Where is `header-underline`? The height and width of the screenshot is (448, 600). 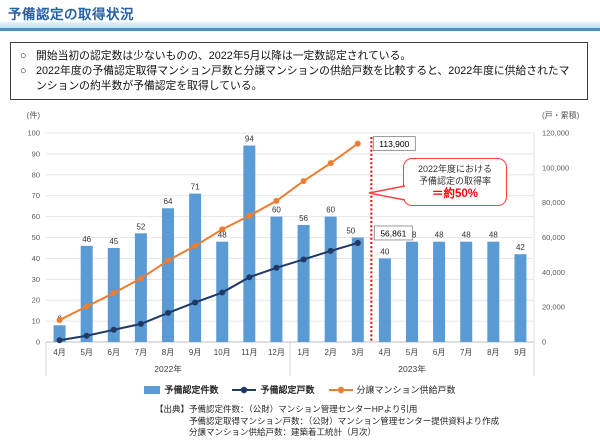 header-underline is located at coordinates (300, 26).